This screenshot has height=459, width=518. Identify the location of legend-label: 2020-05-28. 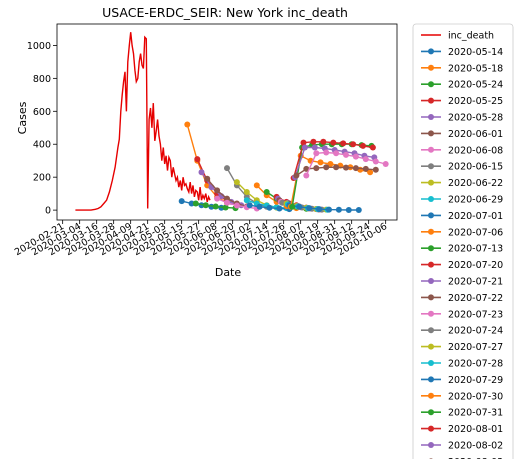
(475, 118).